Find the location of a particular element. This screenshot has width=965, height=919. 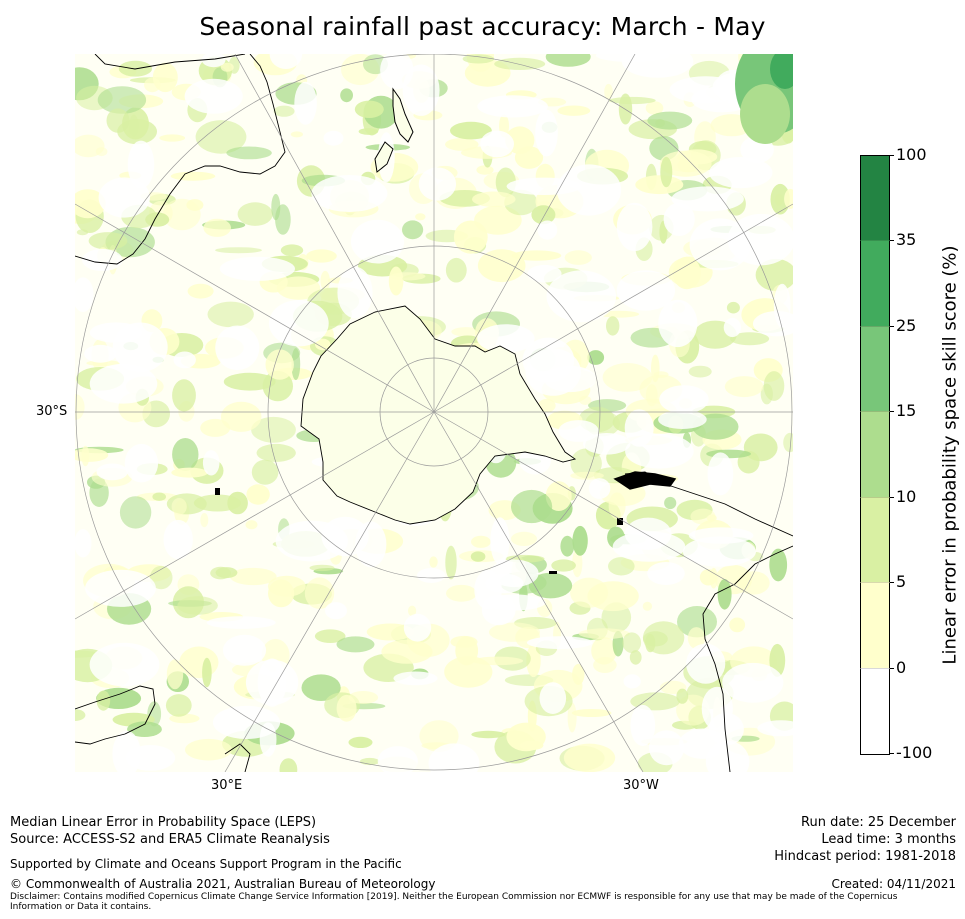

colorbar-segment is located at coordinates (875, 625).